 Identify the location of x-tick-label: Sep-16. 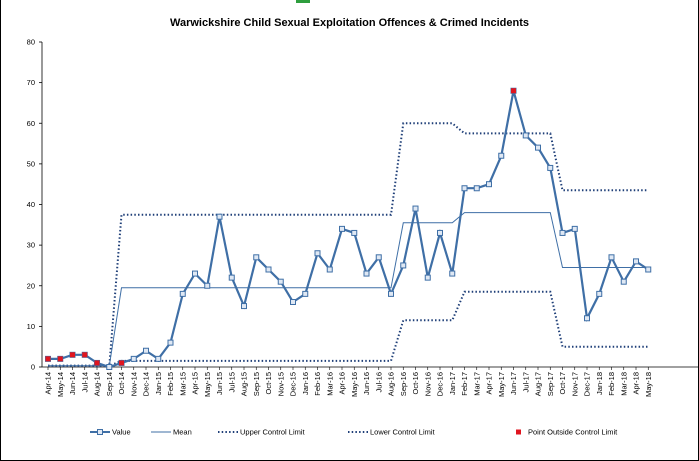
(403, 384).